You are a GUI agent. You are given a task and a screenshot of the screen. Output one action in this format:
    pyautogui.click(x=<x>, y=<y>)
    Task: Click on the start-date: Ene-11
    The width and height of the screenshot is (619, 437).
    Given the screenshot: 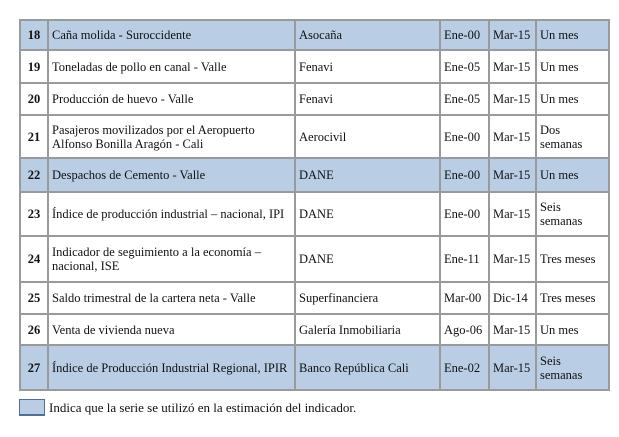 What is the action you would take?
    pyautogui.click(x=464, y=259)
    